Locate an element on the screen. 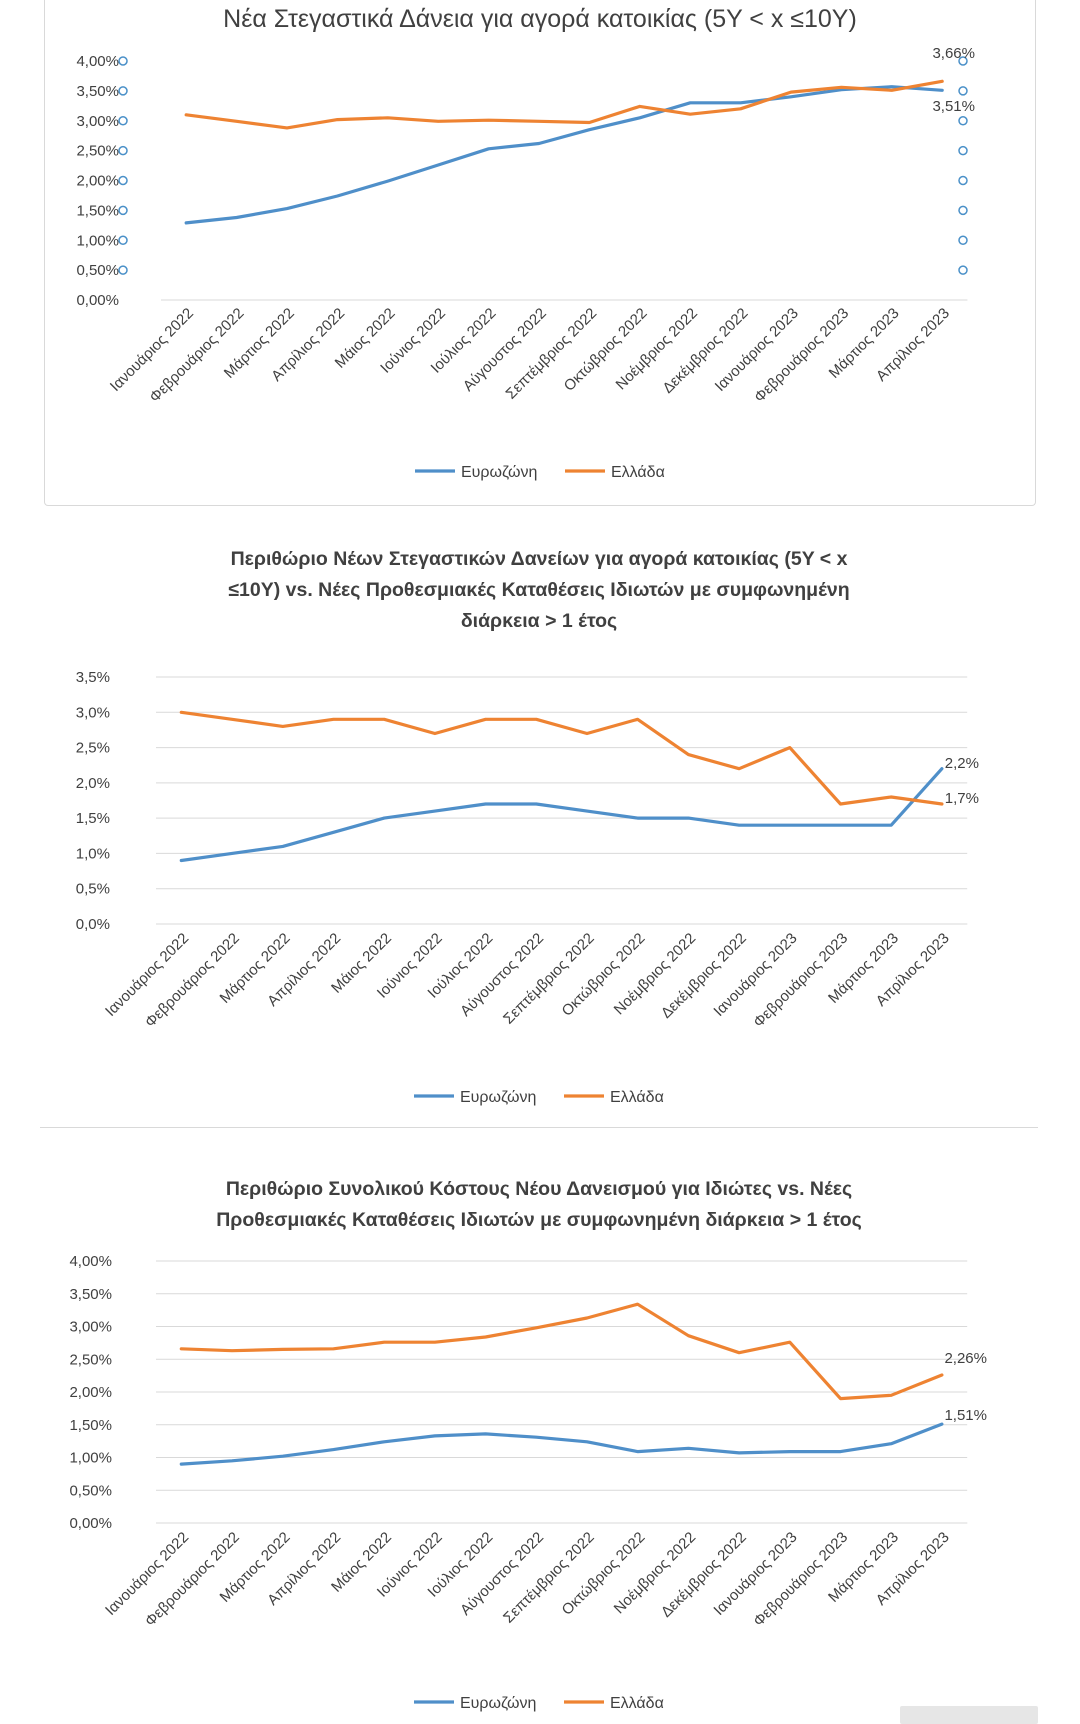 The width and height of the screenshot is (1080, 1724). y-tick-label: 1,5% is located at coordinates (93, 818).